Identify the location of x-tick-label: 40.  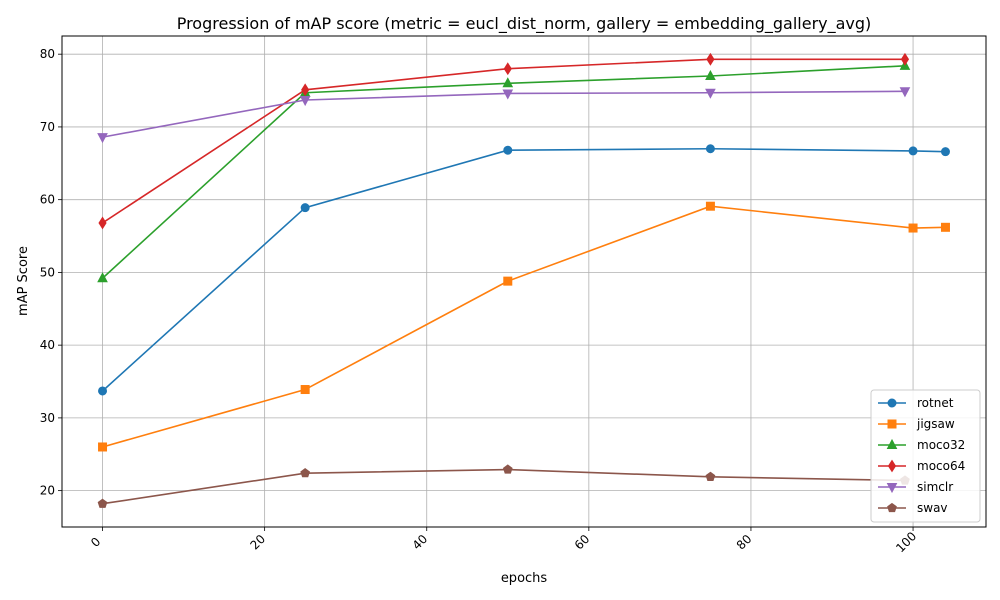
(420, 542).